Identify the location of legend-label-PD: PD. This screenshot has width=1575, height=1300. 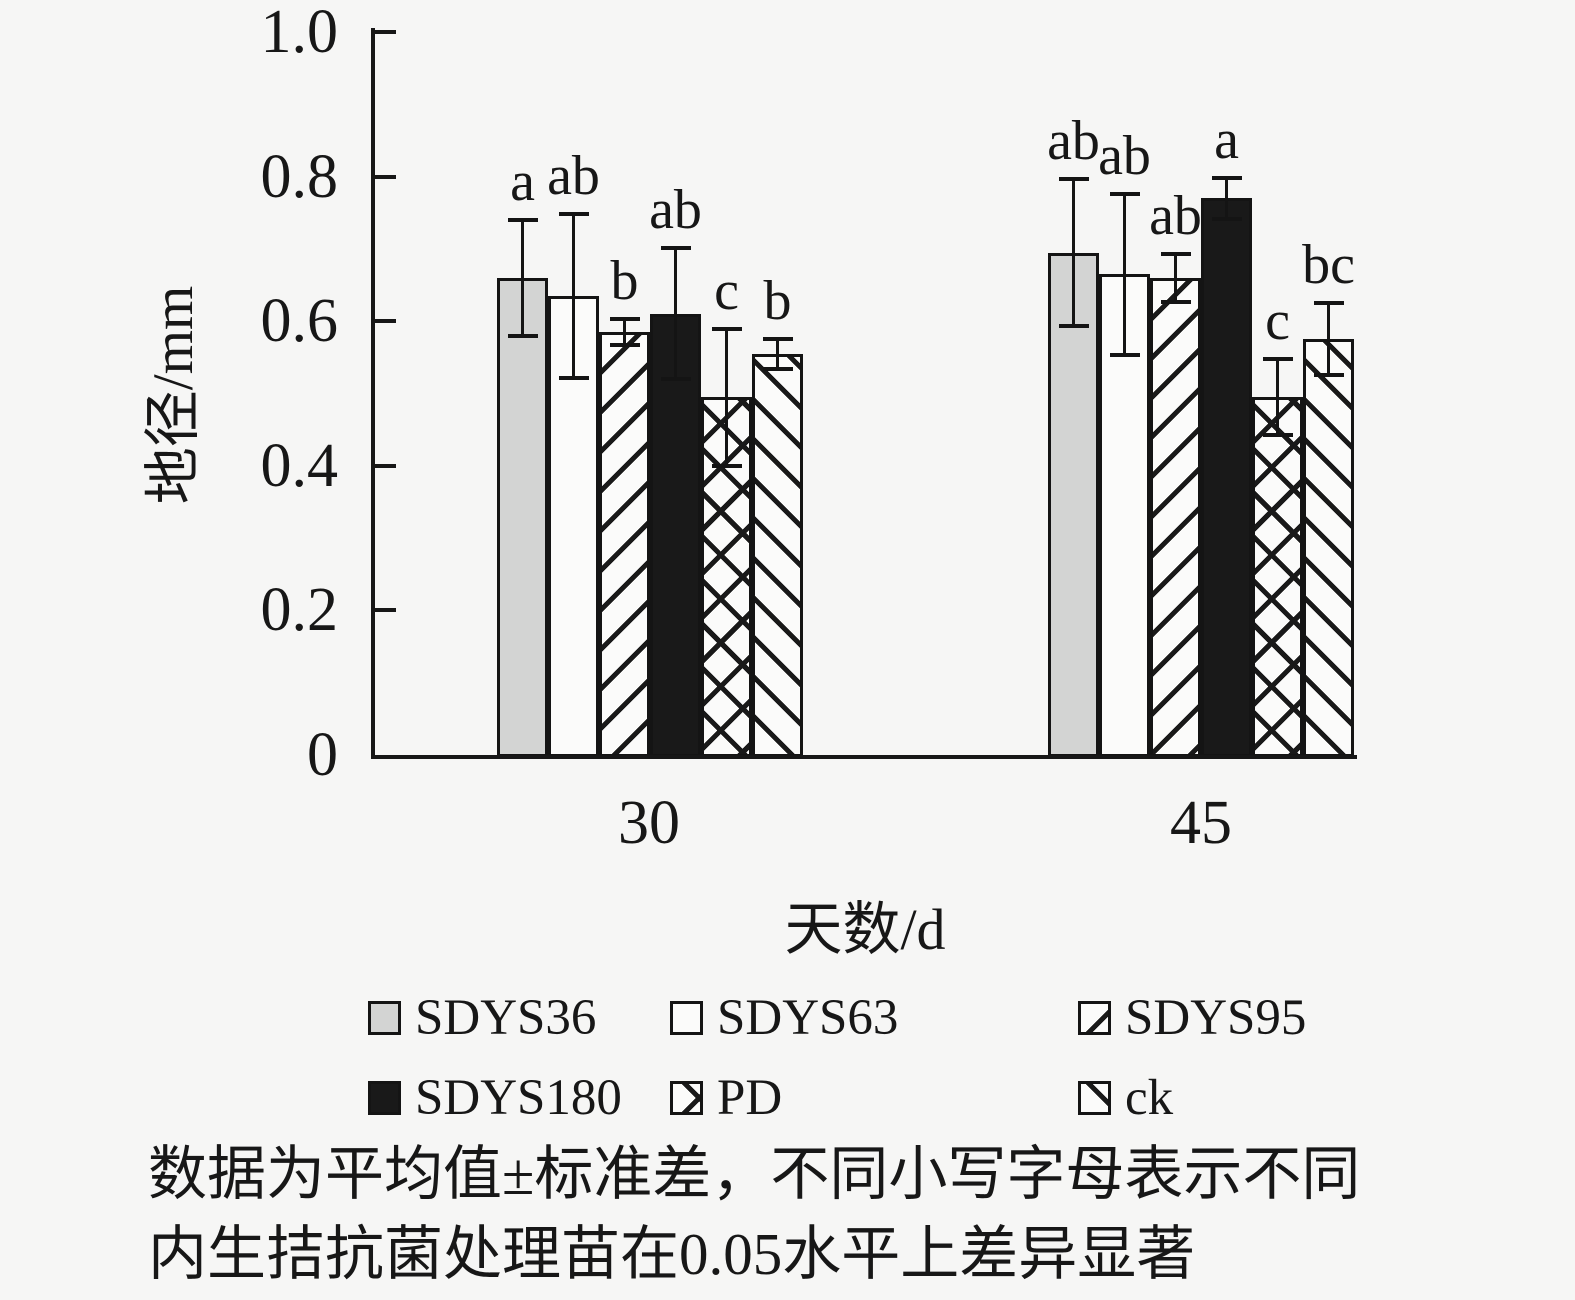
(750, 1097).